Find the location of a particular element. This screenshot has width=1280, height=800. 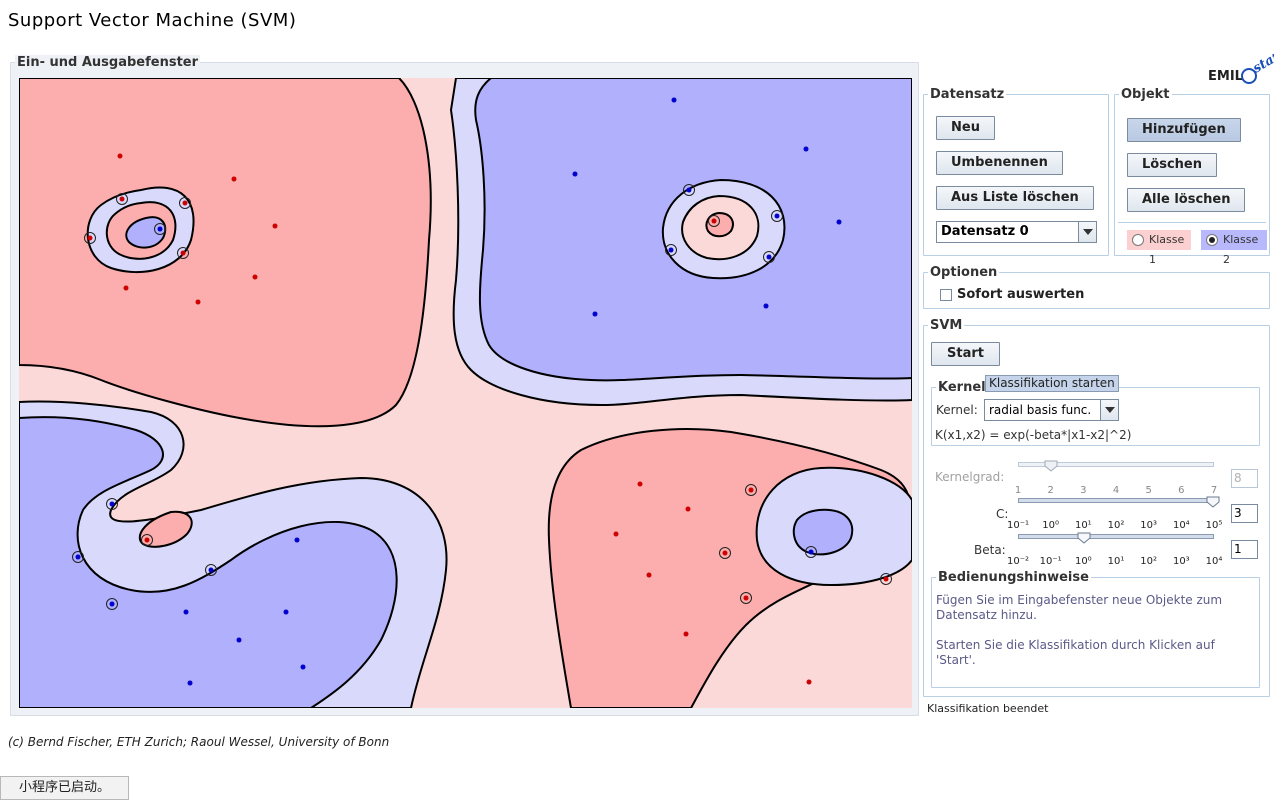

tick-label: 10⁴ is located at coordinates (1214, 561).